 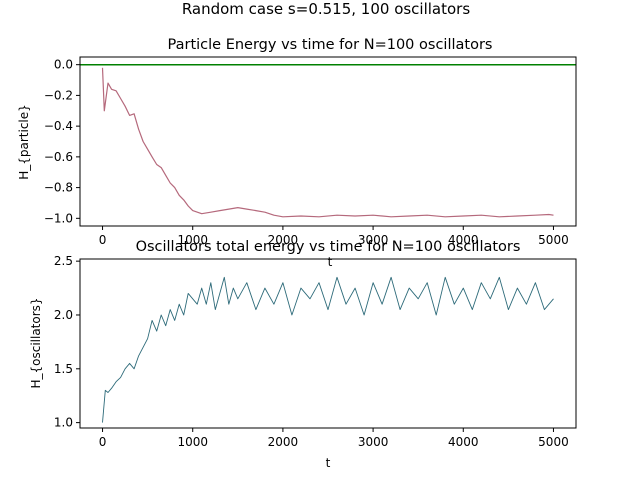 I want to click on oscillators-energy-x-tick-label: 4000, so click(x=463, y=442).